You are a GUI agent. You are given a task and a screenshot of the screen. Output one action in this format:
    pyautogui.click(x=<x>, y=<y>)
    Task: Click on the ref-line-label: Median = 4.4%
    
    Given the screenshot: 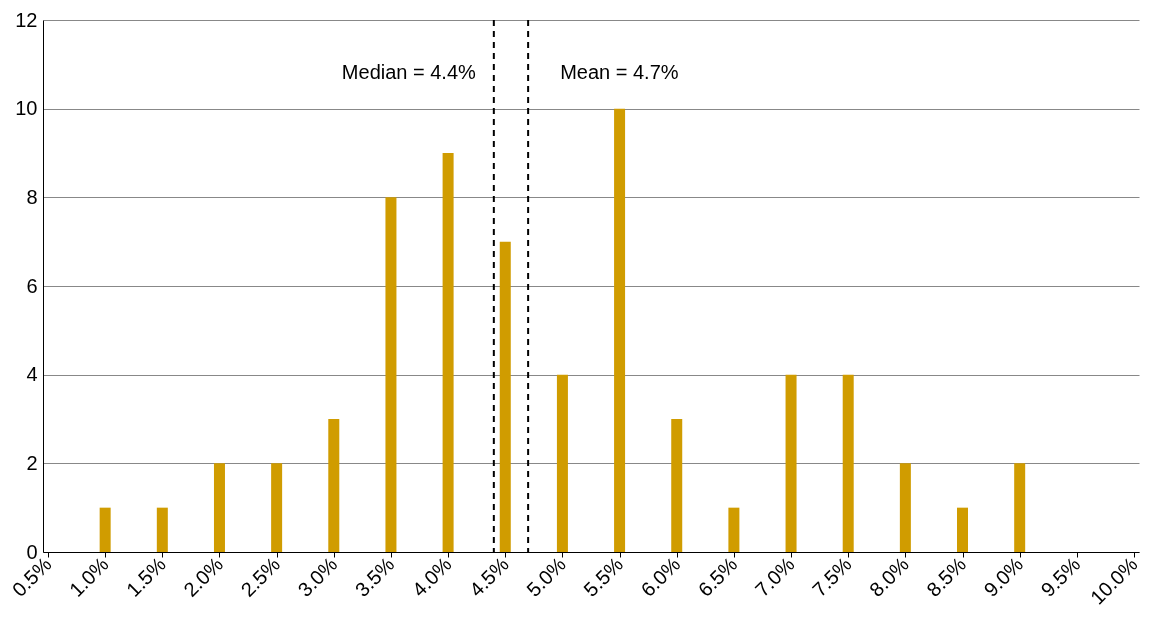 What is the action you would take?
    pyautogui.click(x=409, y=72)
    